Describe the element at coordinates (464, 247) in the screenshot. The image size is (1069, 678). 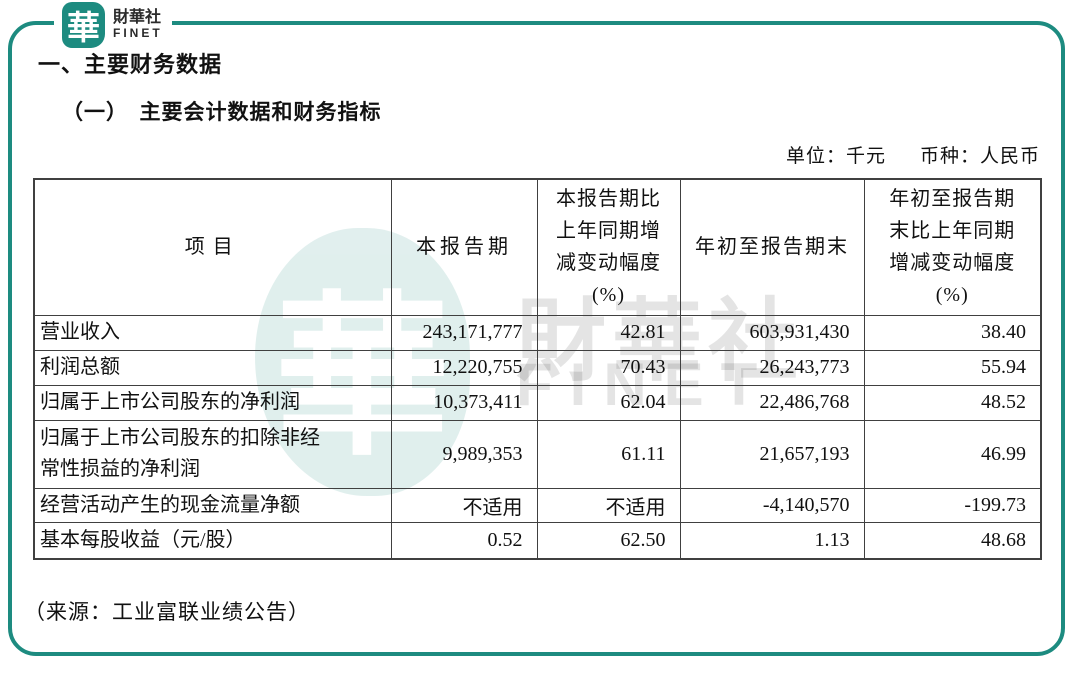
I see `header-current-period: 本报告期` at that location.